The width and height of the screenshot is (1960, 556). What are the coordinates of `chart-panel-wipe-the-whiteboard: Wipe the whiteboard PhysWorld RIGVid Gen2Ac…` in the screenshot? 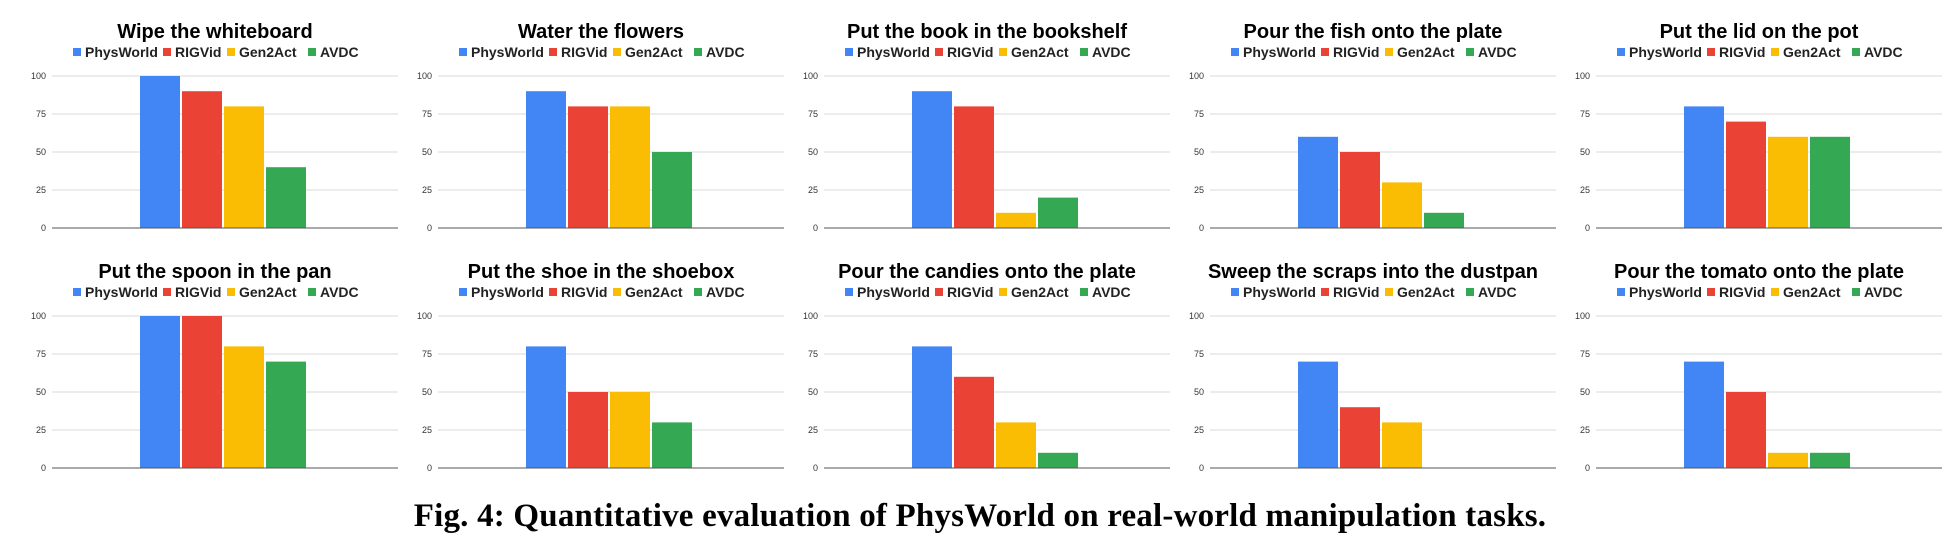 It's located at (199, 120).